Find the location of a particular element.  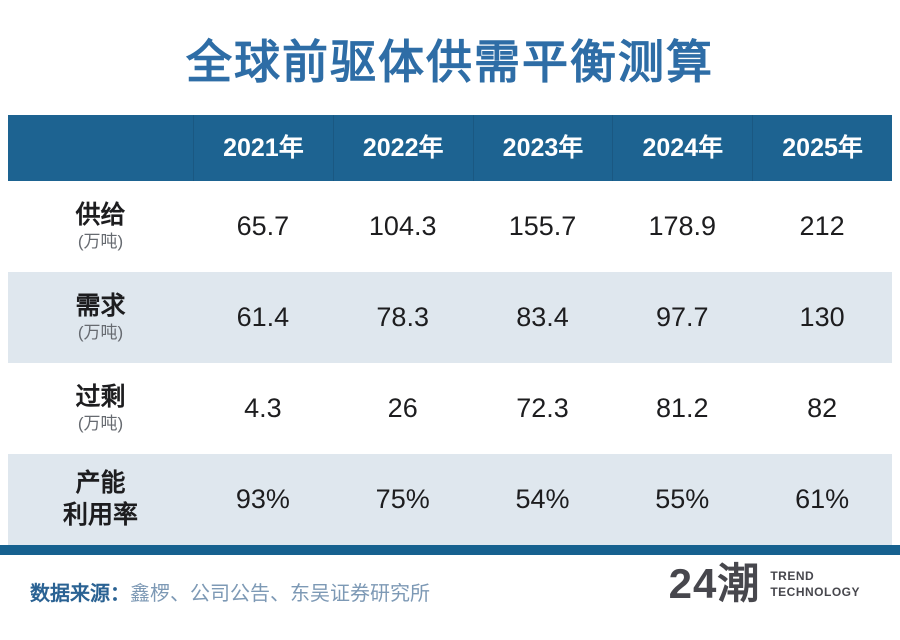

table-cell: 212 is located at coordinates (822, 226).